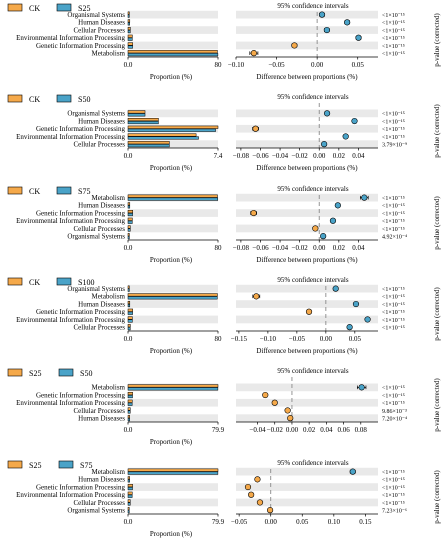  What do you see at coordinates (309, 430) in the screenshot?
I see `ci-x-tick-label: 0.02` at bounding box center [309, 430].